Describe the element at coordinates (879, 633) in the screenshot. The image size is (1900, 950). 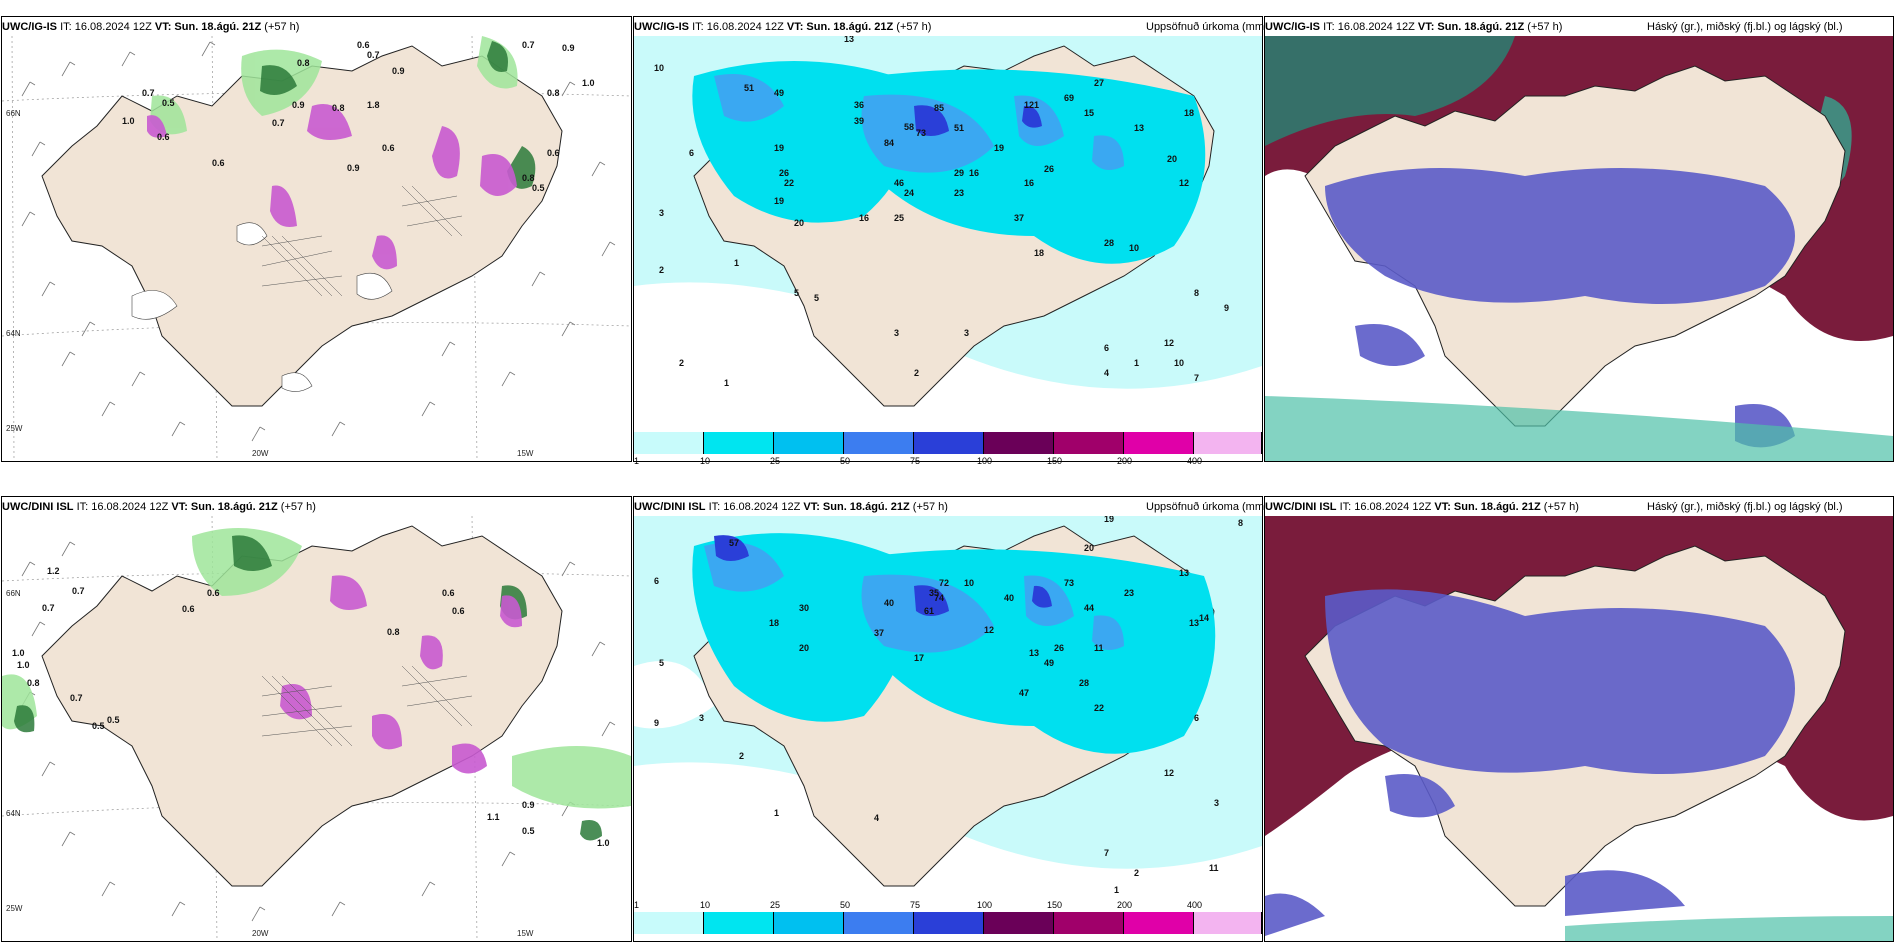
I see `svg-text: 37` at that location.